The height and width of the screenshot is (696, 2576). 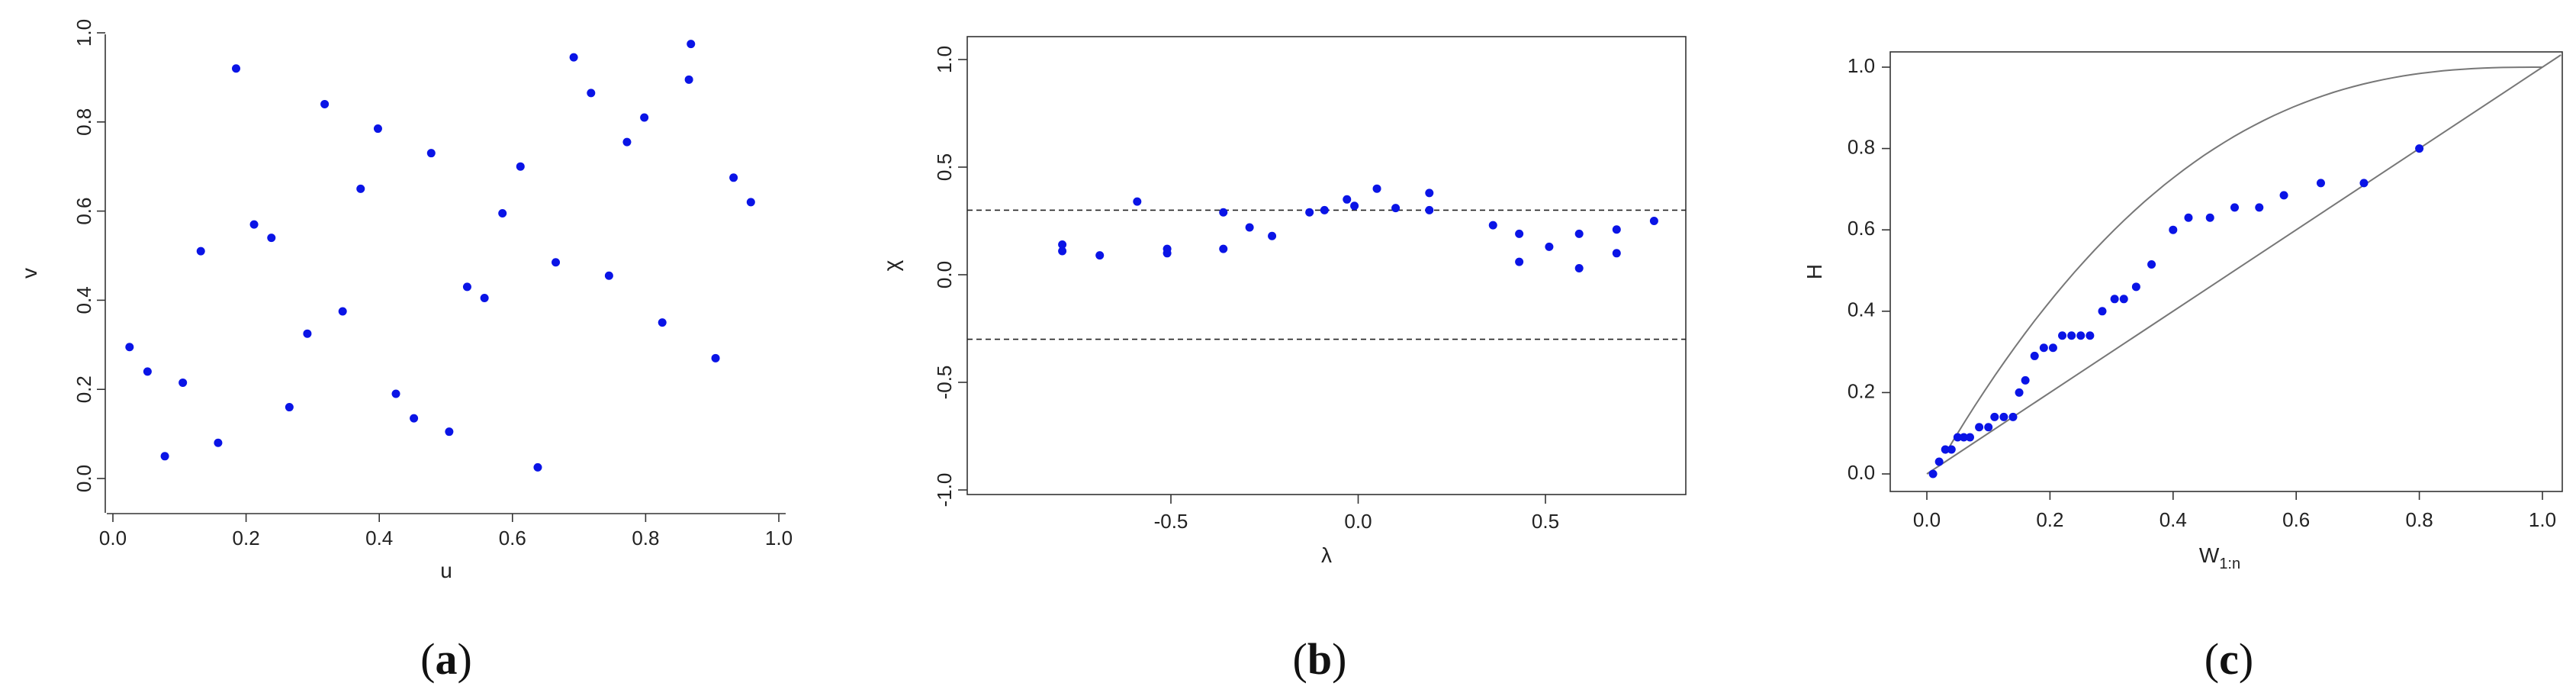 What do you see at coordinates (379, 538) in the screenshot?
I see `panel-a-x-tick-label: 0.4` at bounding box center [379, 538].